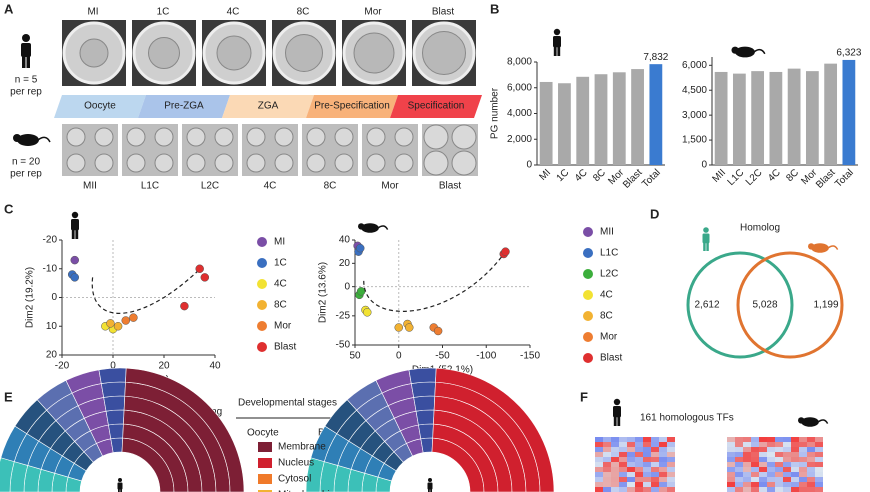 Image resolution: width=870 pixels, height=492 pixels. Describe the element at coordinates (113, 366) in the screenshot. I see `x-tick-label: 0` at that location.